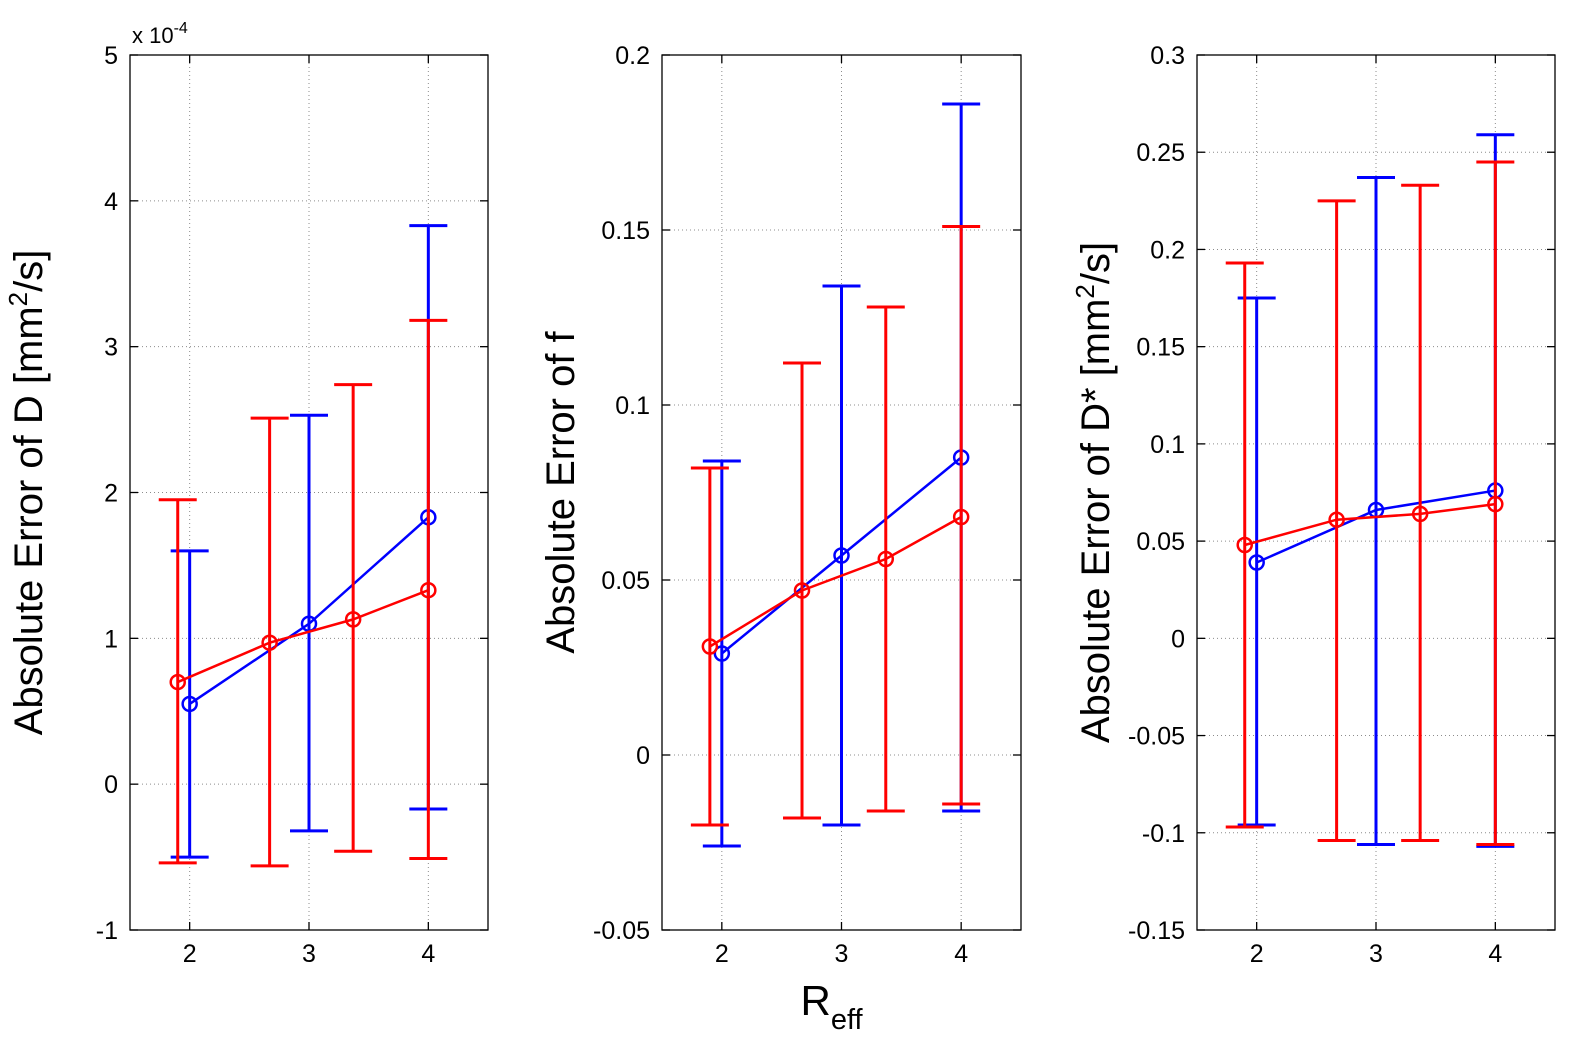 The width and height of the screenshot is (1587, 1051). Describe the element at coordinates (111, 639) in the screenshot. I see `y-tick-label: 1` at that location.